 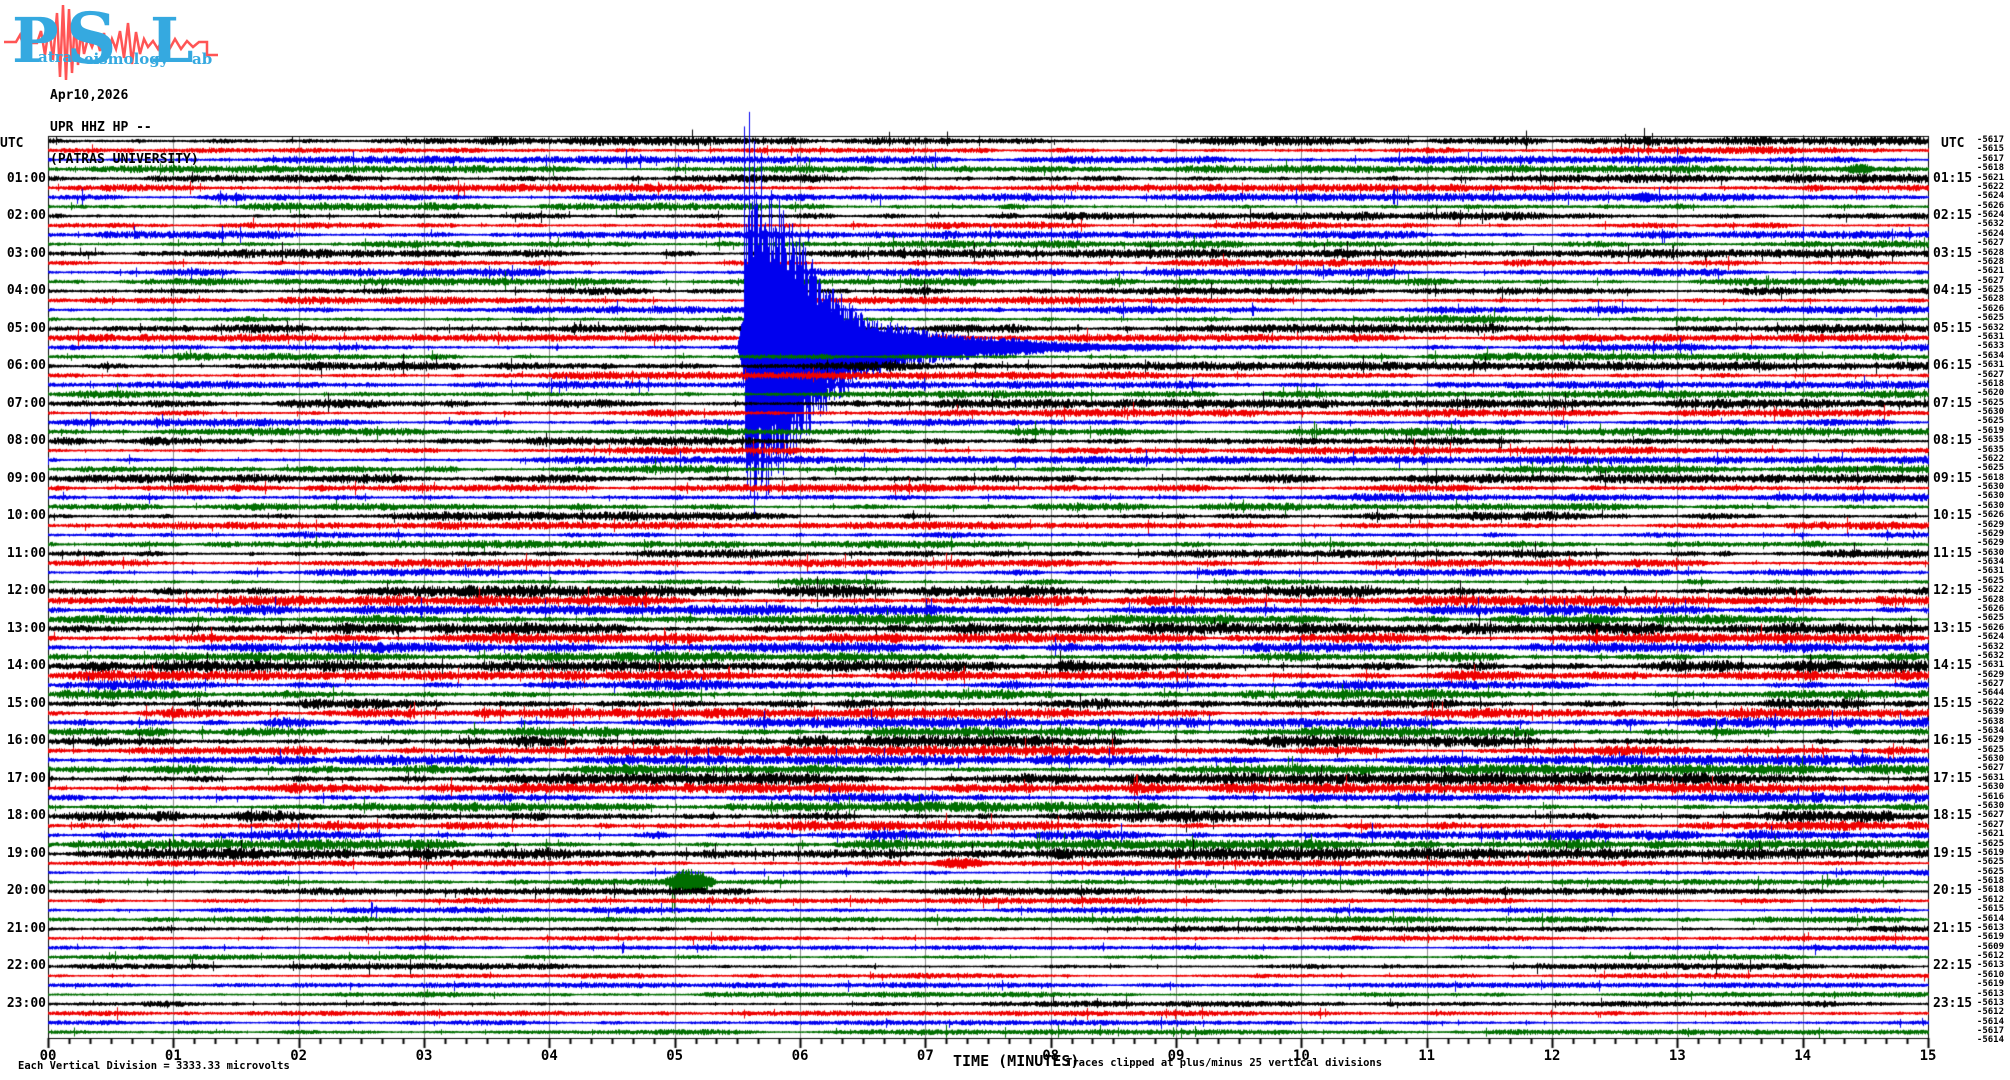 What do you see at coordinates (1953, 703) in the screenshot?
I see `right-hour-label: 15:15` at bounding box center [1953, 703].